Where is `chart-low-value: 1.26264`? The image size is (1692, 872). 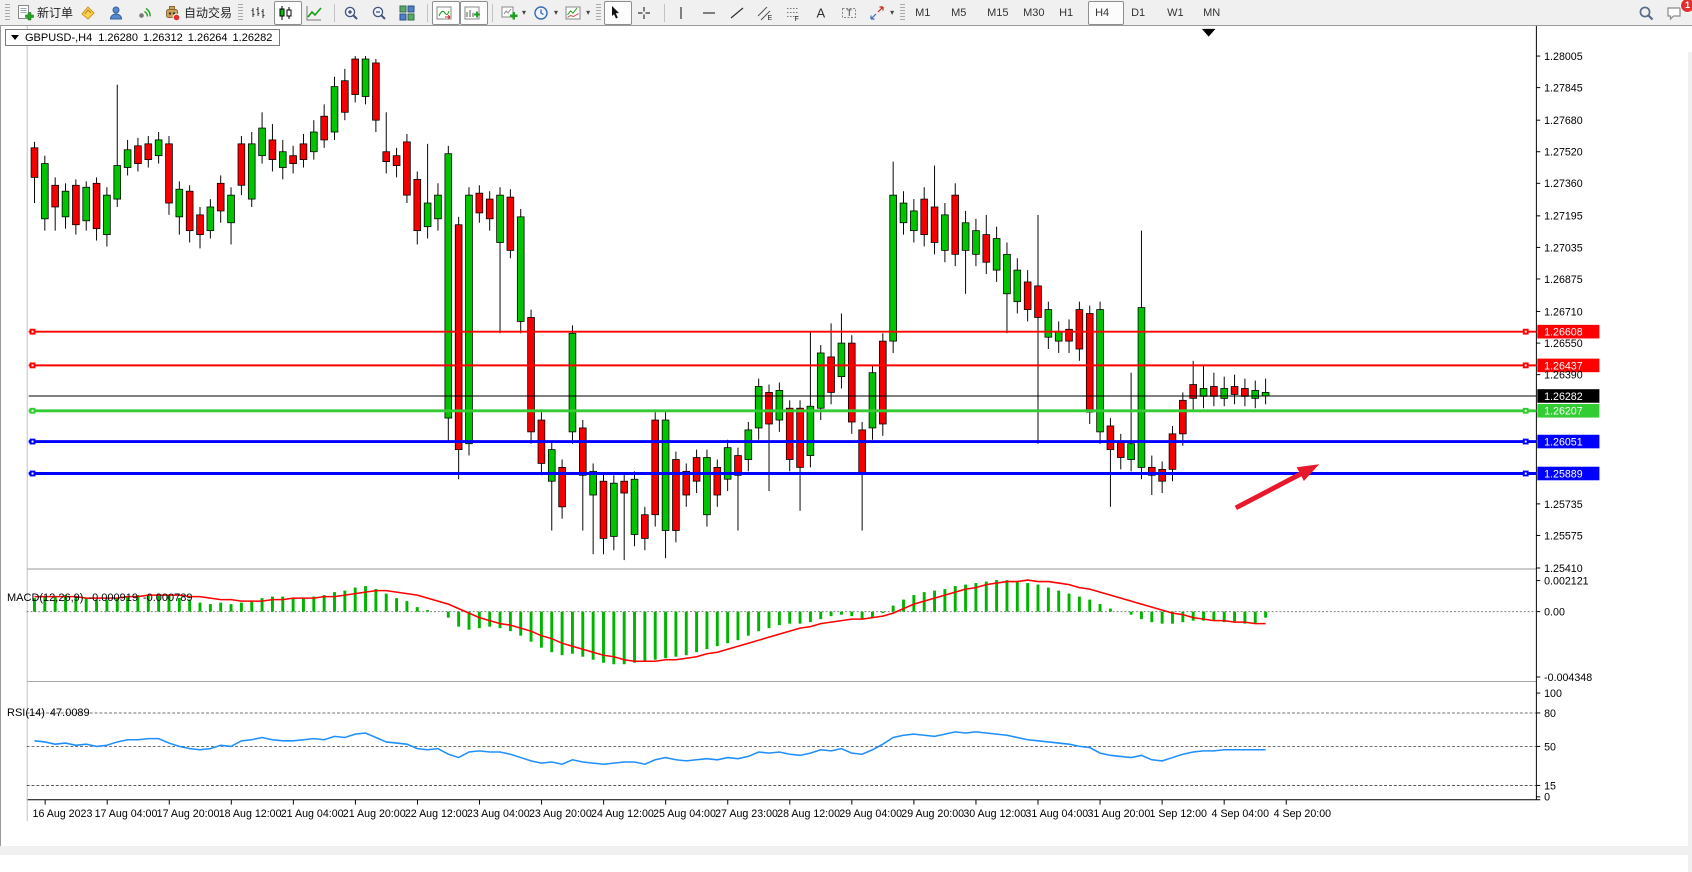 chart-low-value: 1.26264 is located at coordinates (207, 37).